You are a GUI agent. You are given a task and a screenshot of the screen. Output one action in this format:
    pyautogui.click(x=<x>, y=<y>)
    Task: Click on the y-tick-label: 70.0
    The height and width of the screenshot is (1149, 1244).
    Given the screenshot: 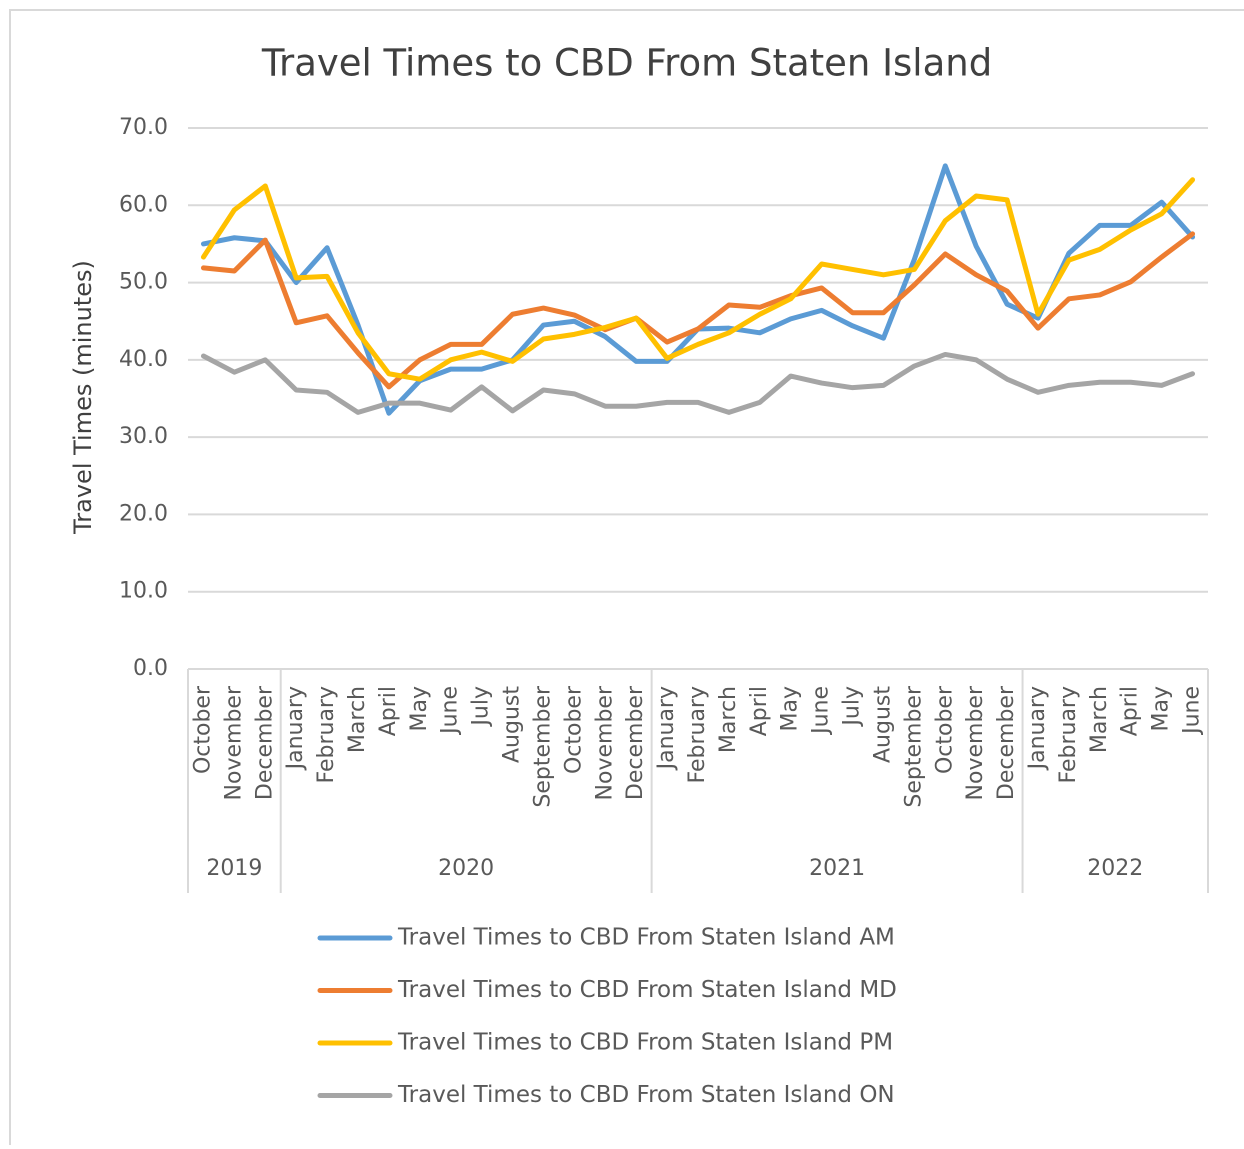 What is the action you would take?
    pyautogui.click(x=143, y=127)
    